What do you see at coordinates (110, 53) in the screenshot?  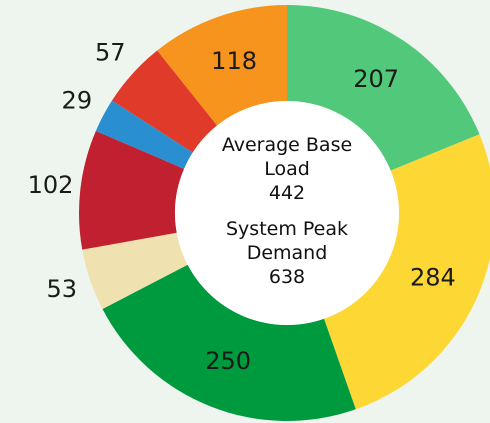 I see `slice-label: 57` at bounding box center [110, 53].